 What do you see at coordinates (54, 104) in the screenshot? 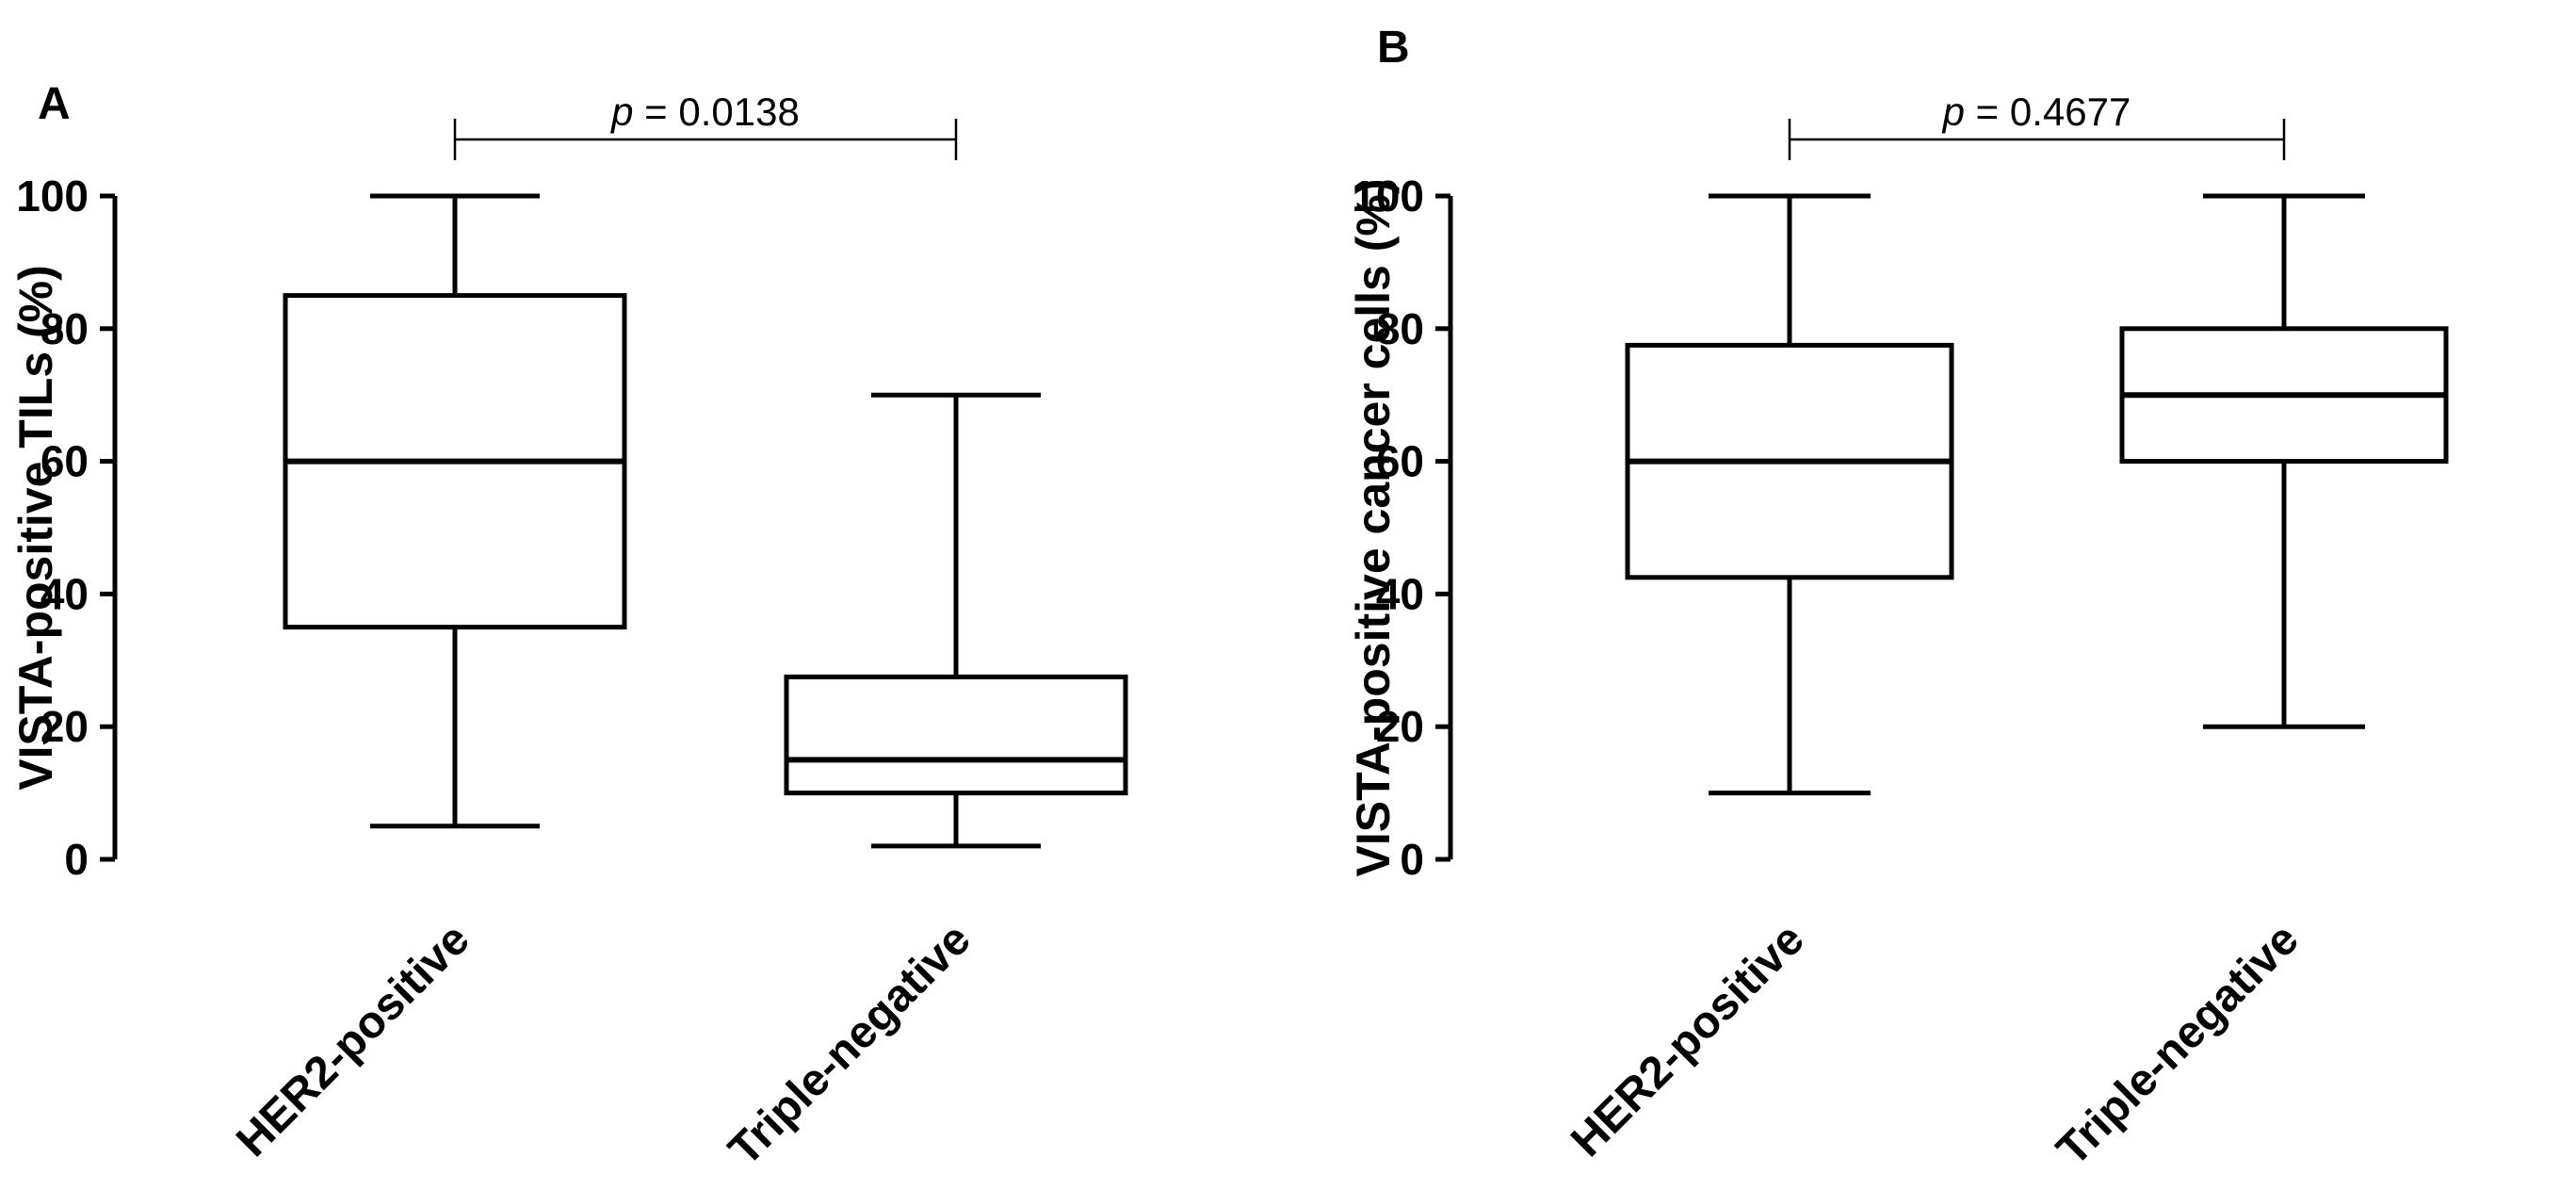
I see `panel-label: A` at bounding box center [54, 104].